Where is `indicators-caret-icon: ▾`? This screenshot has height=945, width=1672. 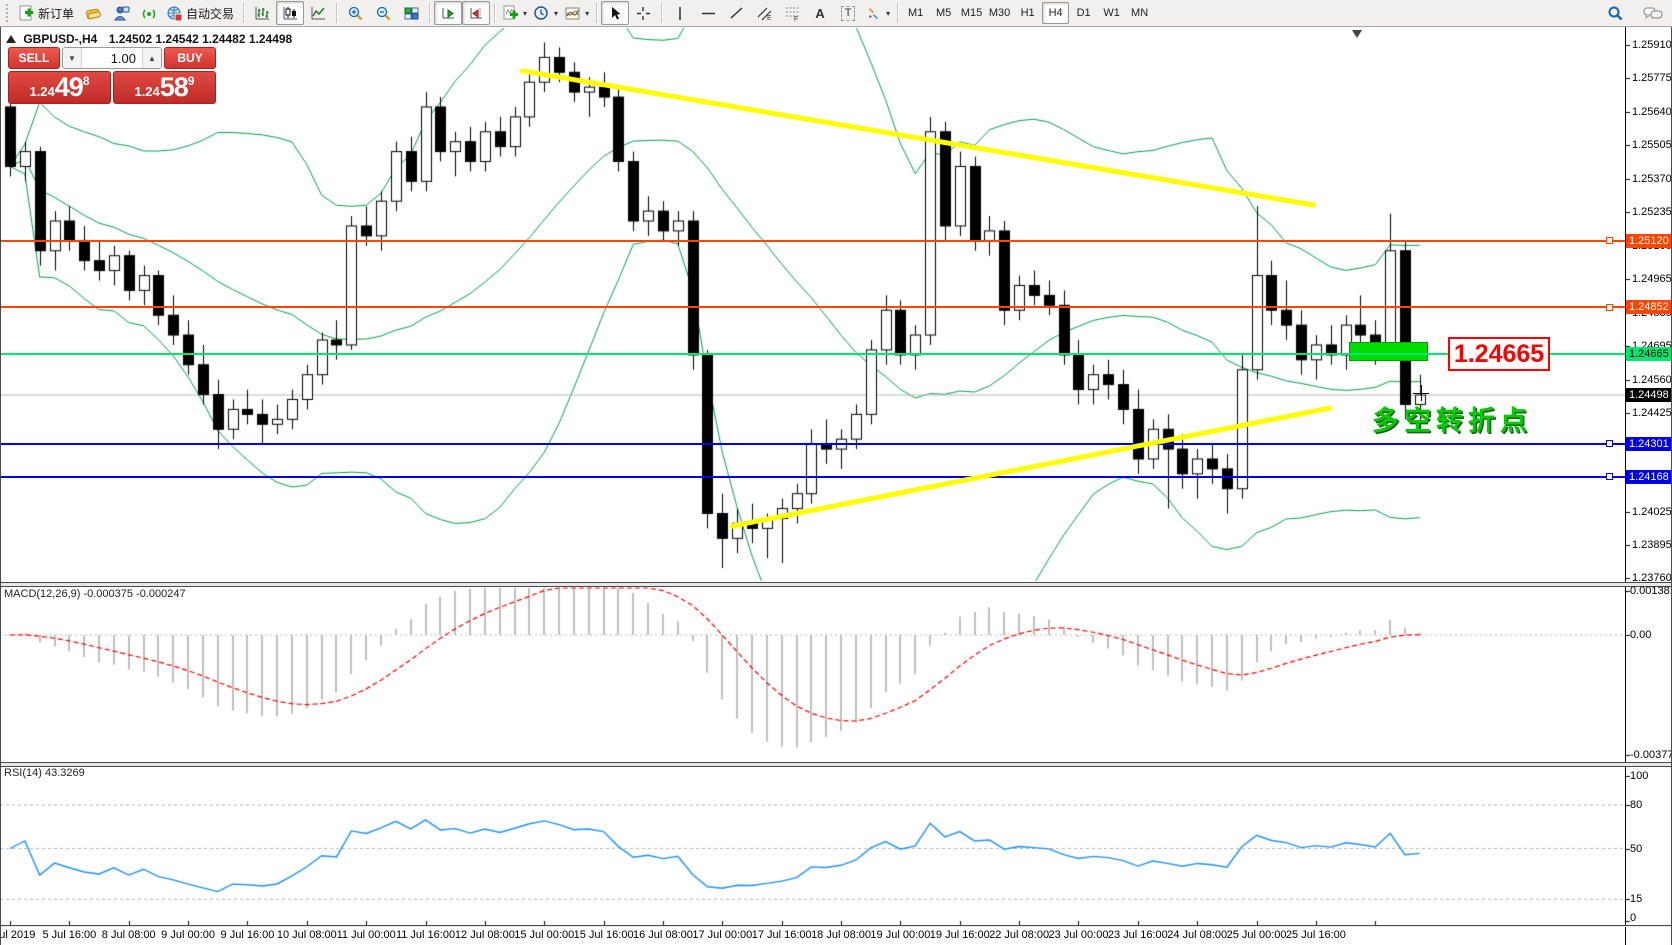 indicators-caret-icon: ▾ is located at coordinates (525, 13).